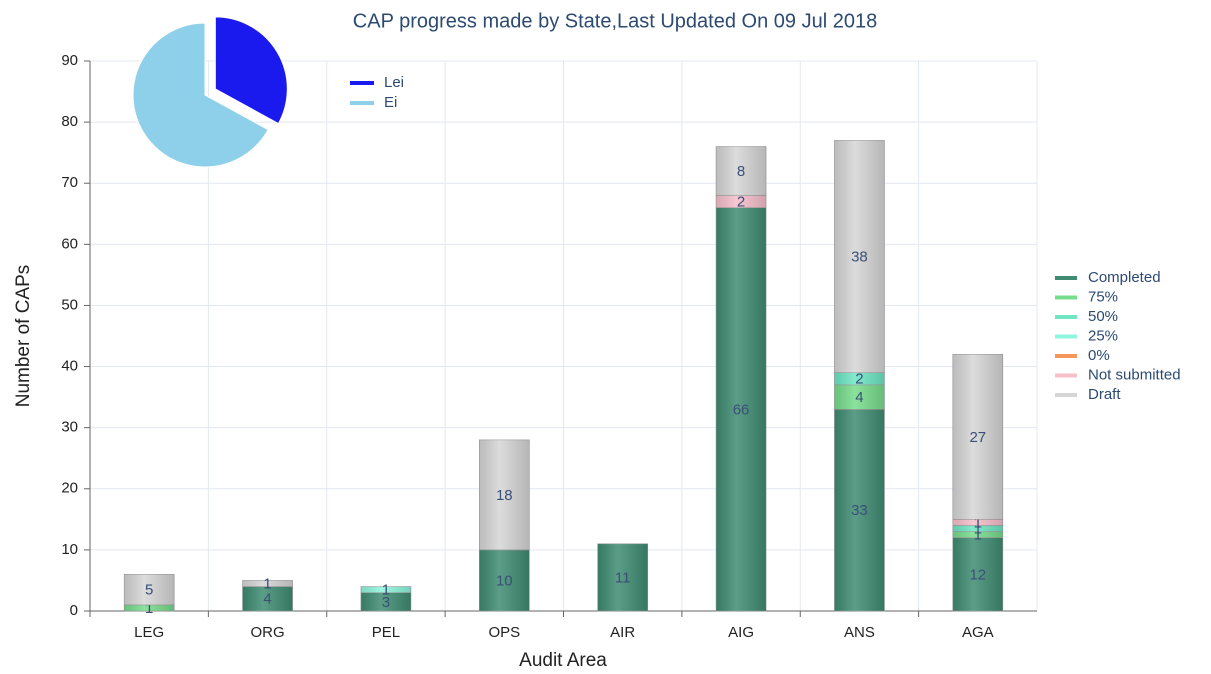  Describe the element at coordinates (267, 632) in the screenshot. I see `x-tick-label: ORG` at that location.